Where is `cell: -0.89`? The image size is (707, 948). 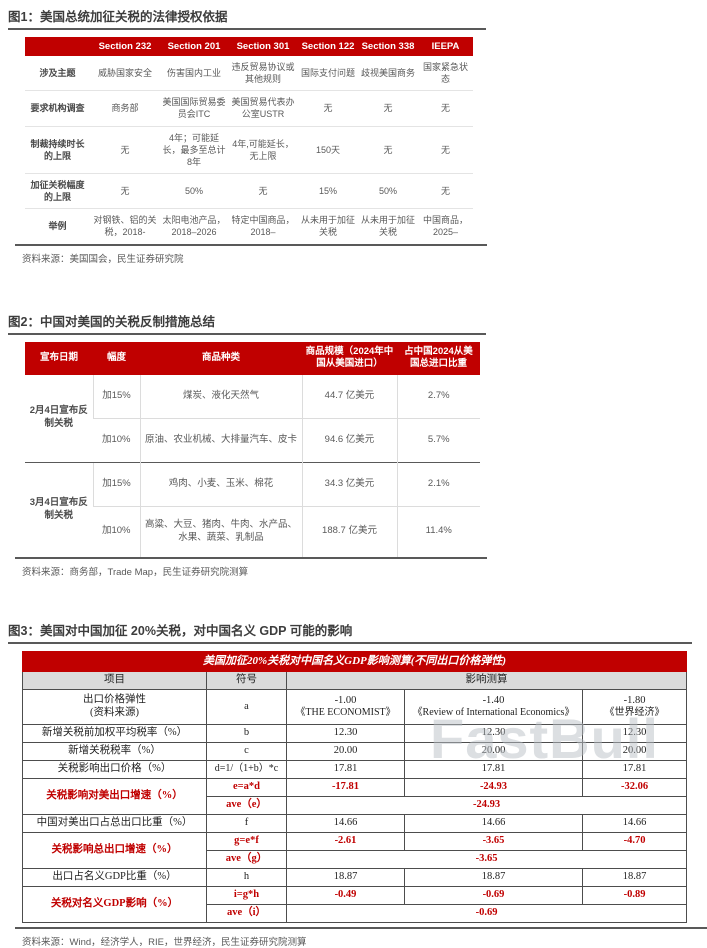
cell: -0.89 is located at coordinates (634, 895).